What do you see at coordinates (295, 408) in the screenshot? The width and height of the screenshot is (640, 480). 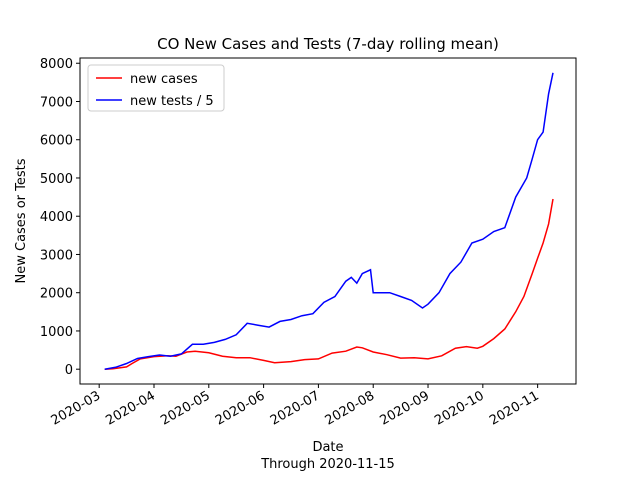 I see `x-tick-label: 2020-07` at bounding box center [295, 408].